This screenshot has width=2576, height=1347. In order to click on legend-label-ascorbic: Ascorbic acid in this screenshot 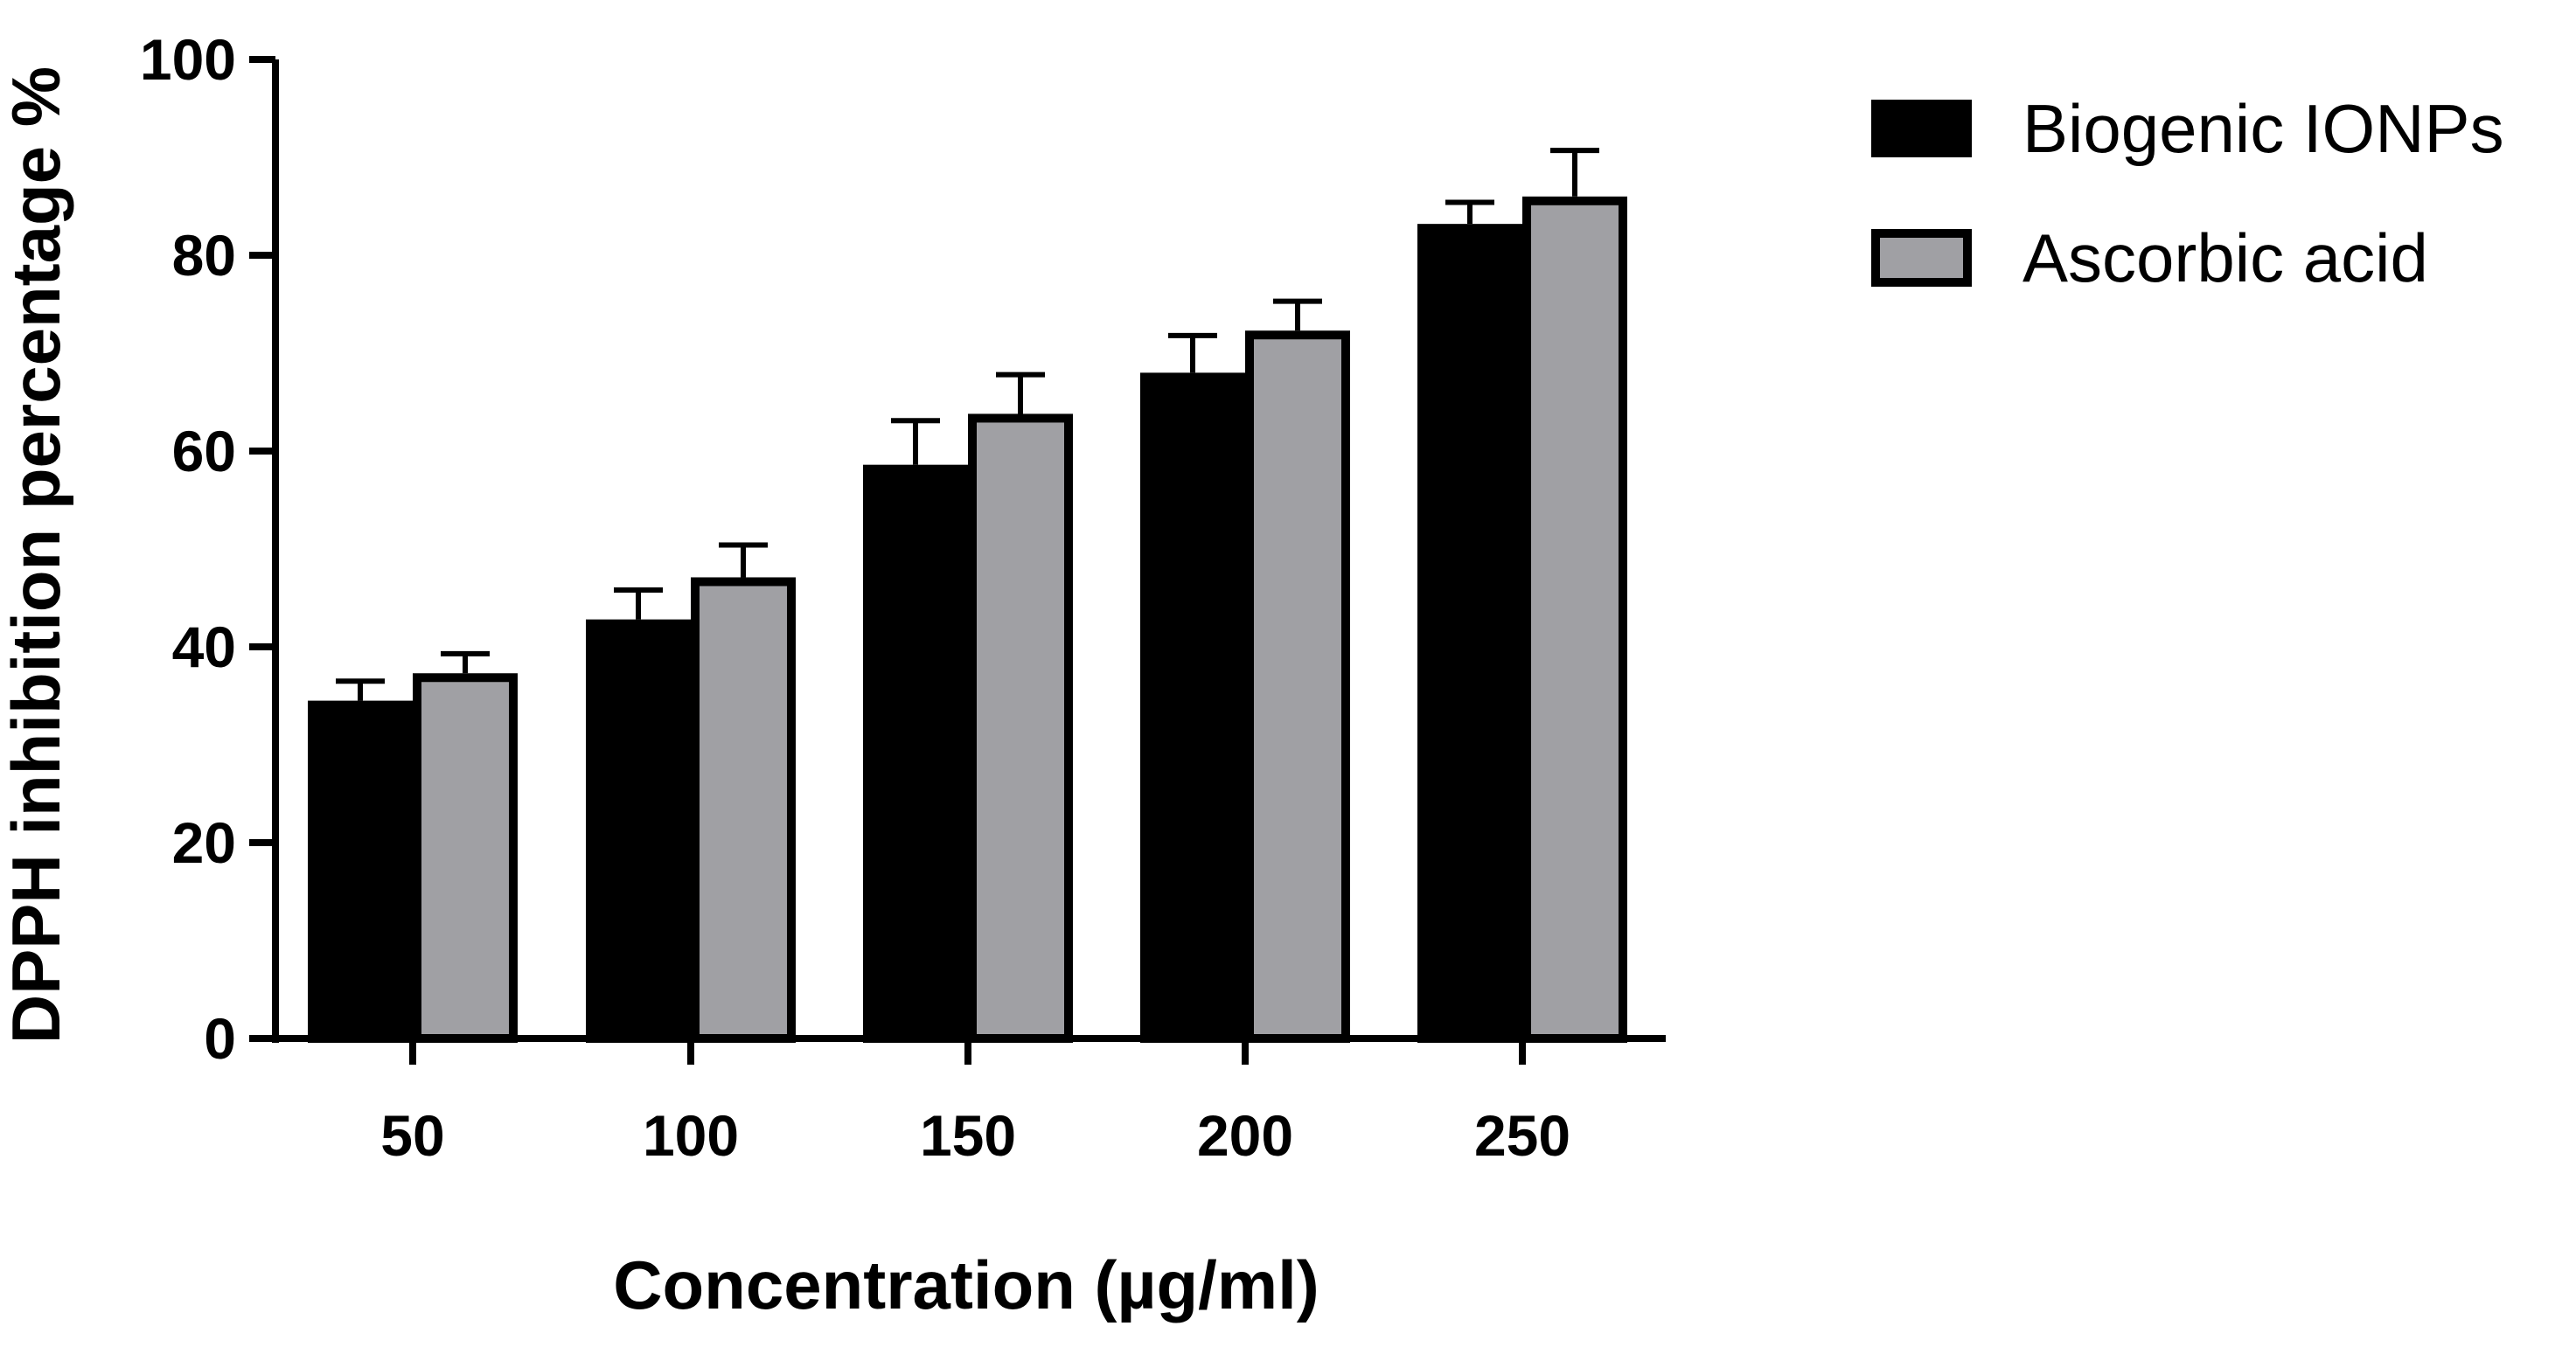, I will do `click(2225, 257)`.